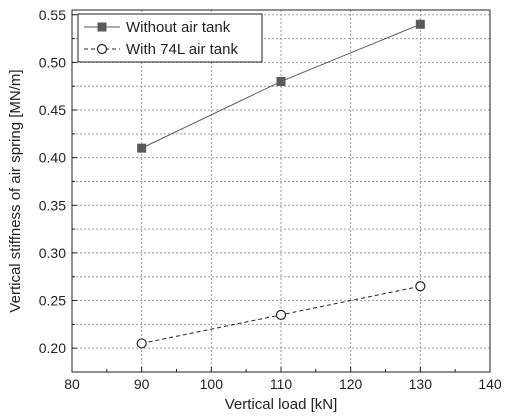 The image size is (518, 419). What do you see at coordinates (142, 384) in the screenshot?
I see `x-tick-label: 90` at bounding box center [142, 384].